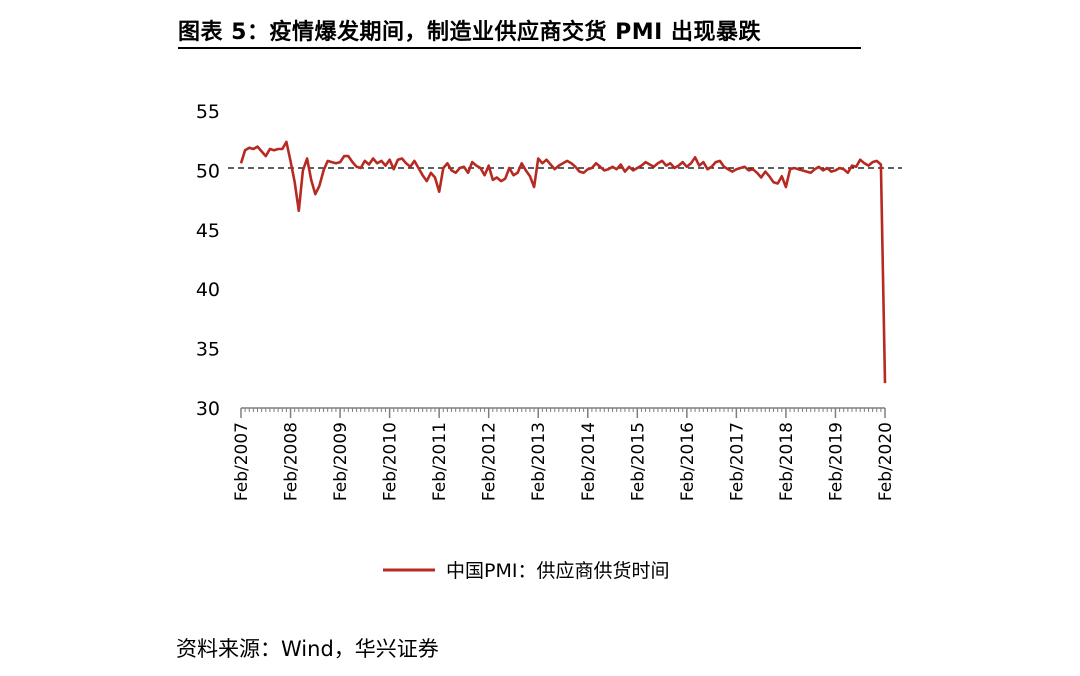  I want to click on legend-label: 中国PMI：供应商供货时间, so click(557, 571).